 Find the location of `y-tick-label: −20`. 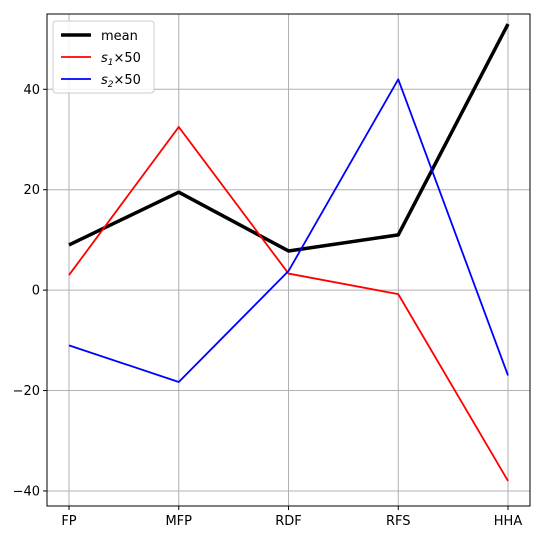

y-tick-label: −20 is located at coordinates (26, 391).